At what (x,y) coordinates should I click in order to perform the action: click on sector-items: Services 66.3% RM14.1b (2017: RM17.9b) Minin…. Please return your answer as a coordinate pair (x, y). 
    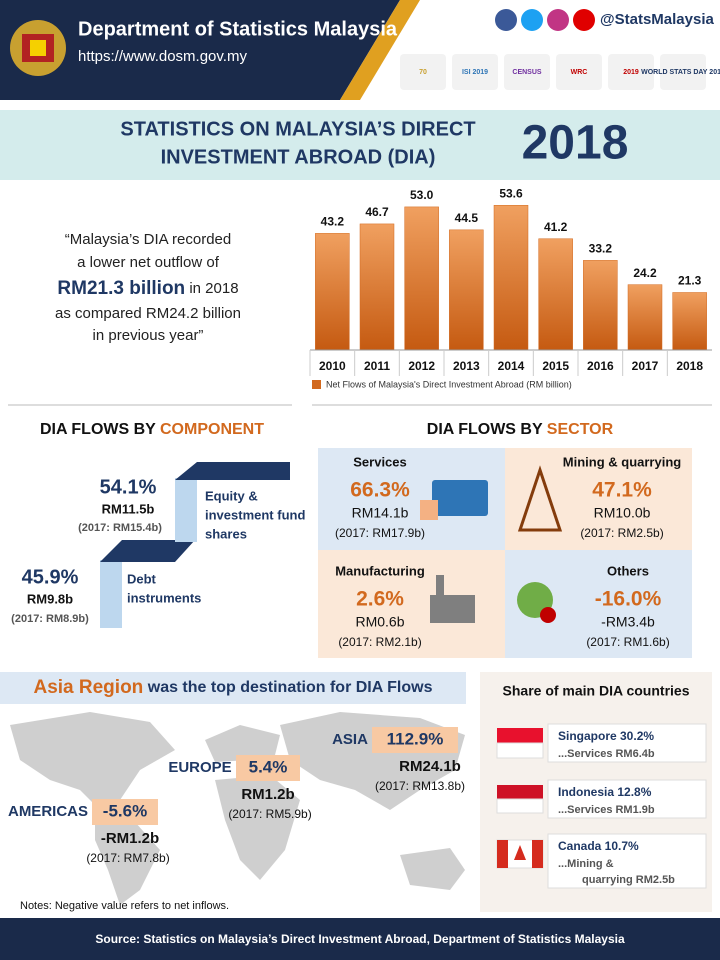
    Looking at the image, I should click on (508, 551).